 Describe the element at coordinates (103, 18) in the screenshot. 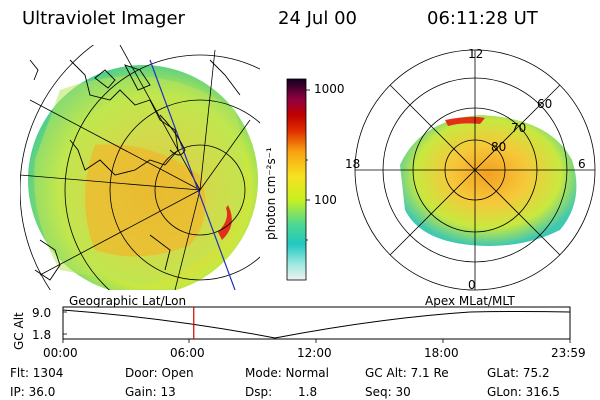

I see `instrument-title: Ultraviolet Imager` at that location.